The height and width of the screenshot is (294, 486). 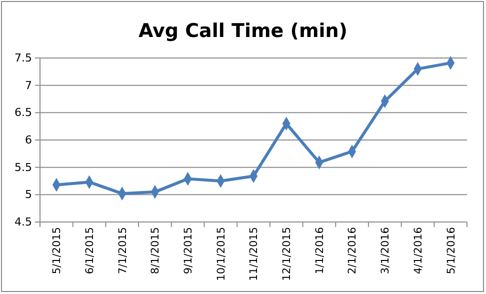 I want to click on x-tick-label: 1/1/2016, so click(x=320, y=250).